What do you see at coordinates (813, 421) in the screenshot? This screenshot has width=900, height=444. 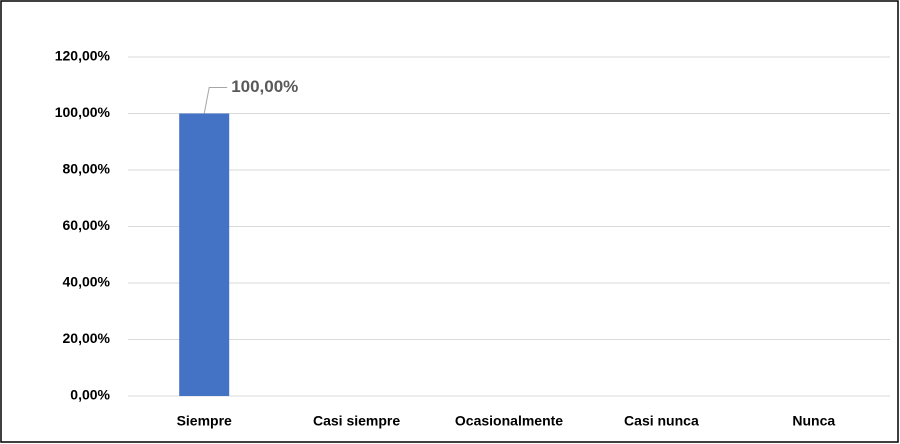 I see `x-tick-label: Nunca` at bounding box center [813, 421].